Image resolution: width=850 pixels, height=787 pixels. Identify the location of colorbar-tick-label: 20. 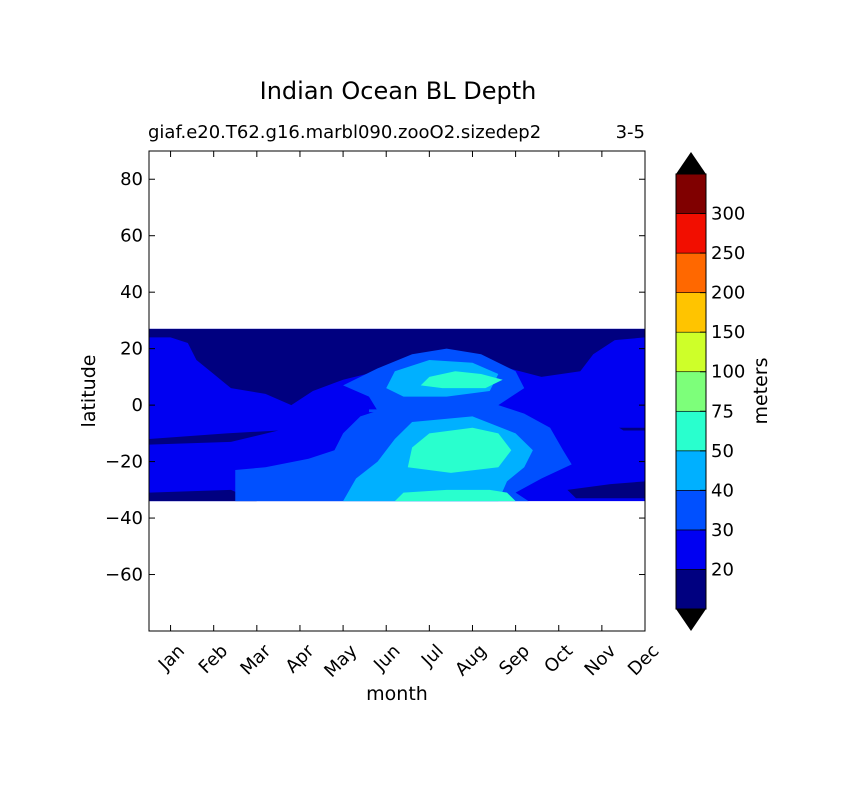
(722, 569).